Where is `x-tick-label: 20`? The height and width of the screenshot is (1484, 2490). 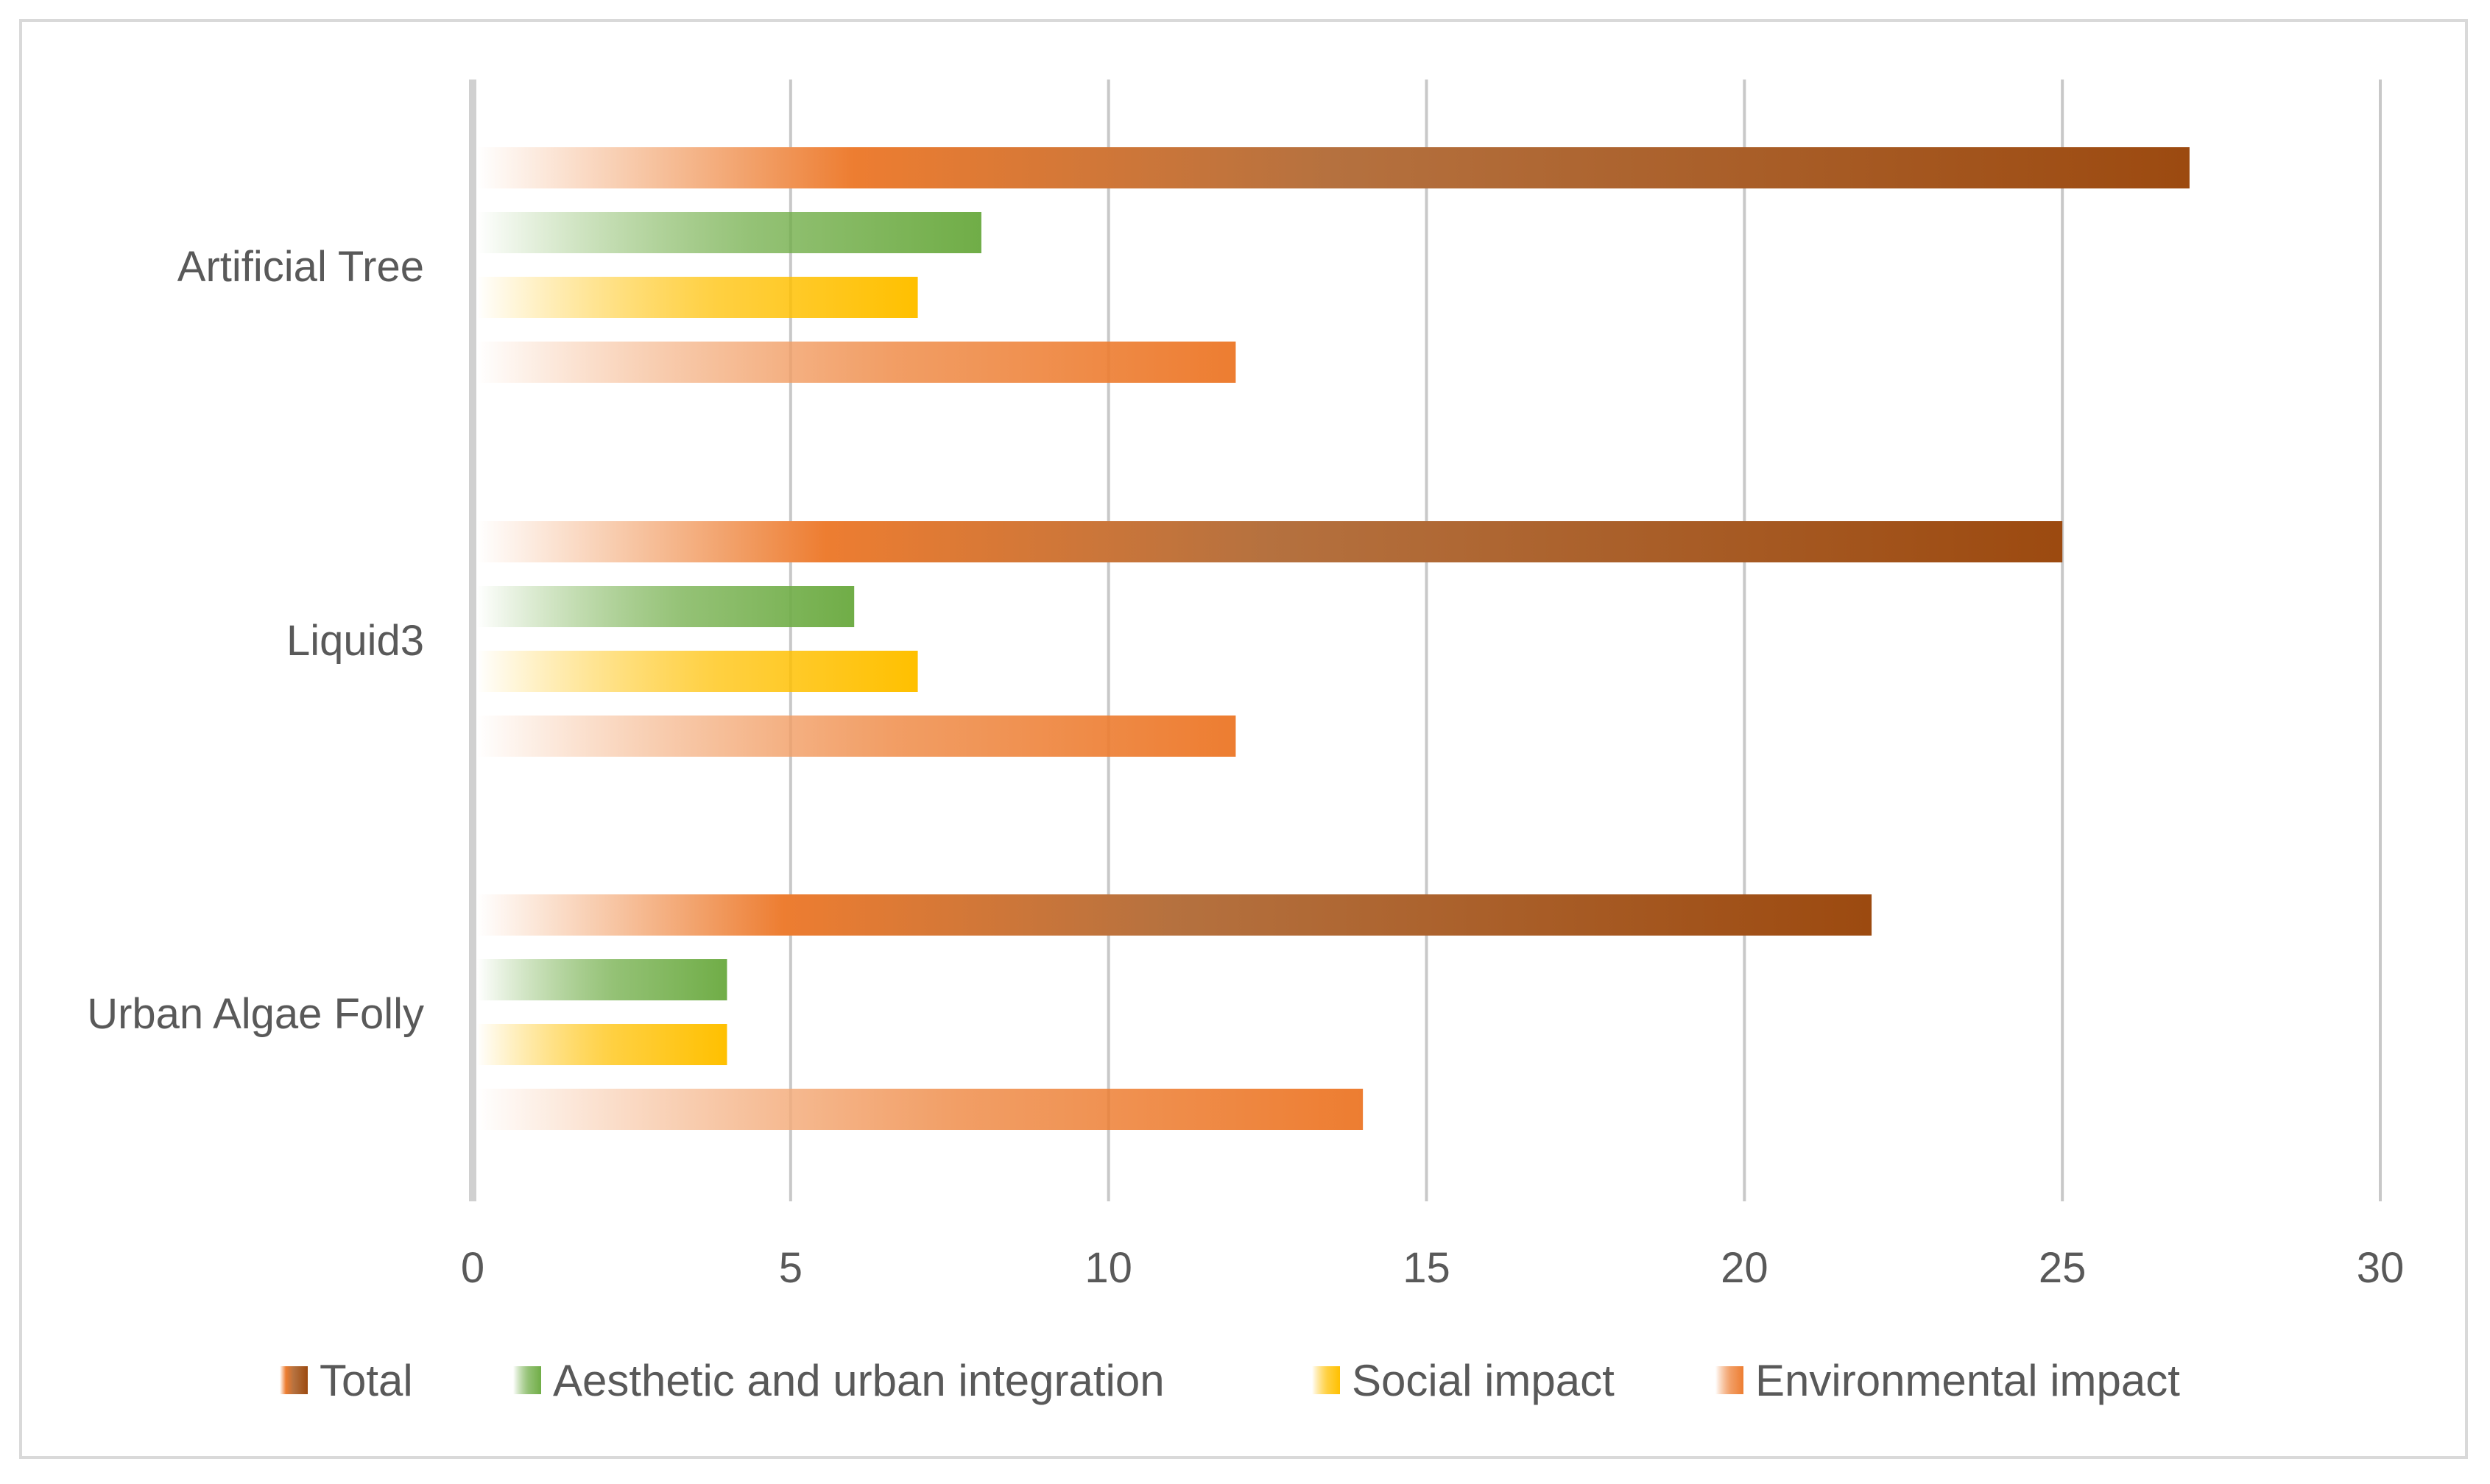
x-tick-label: 20 is located at coordinates (1744, 1268).